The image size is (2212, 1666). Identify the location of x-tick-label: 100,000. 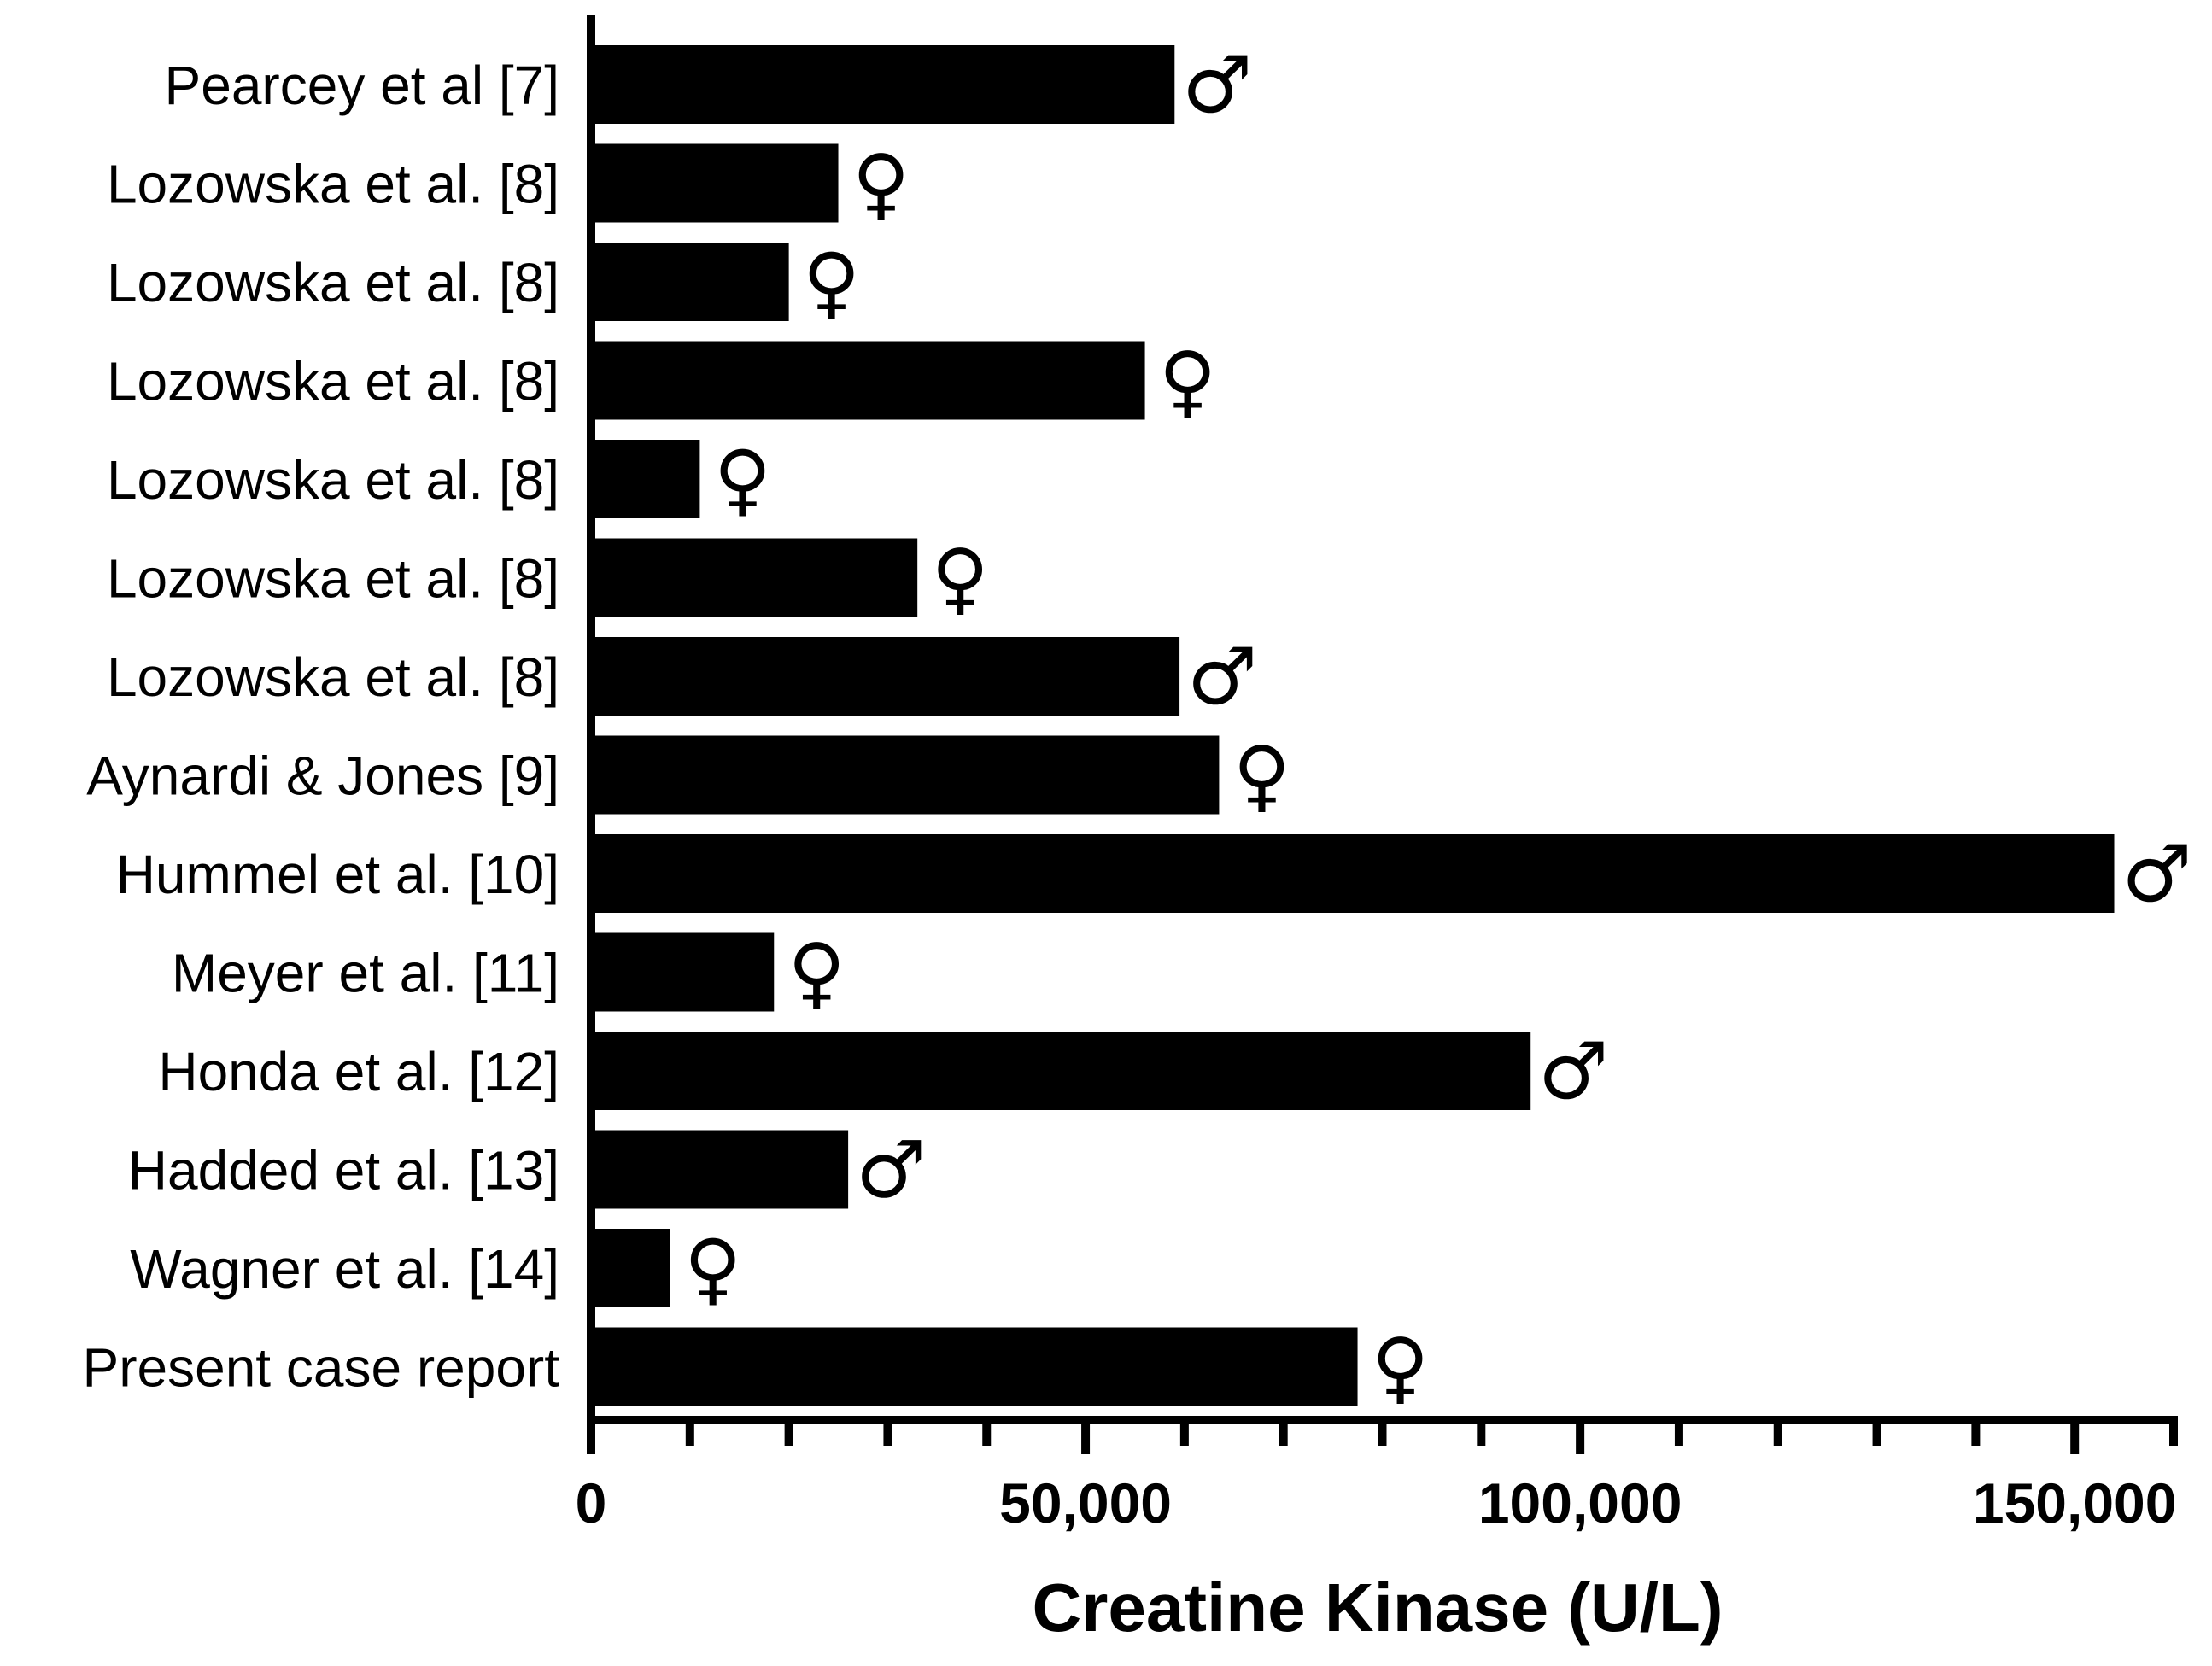
(1580, 1502).